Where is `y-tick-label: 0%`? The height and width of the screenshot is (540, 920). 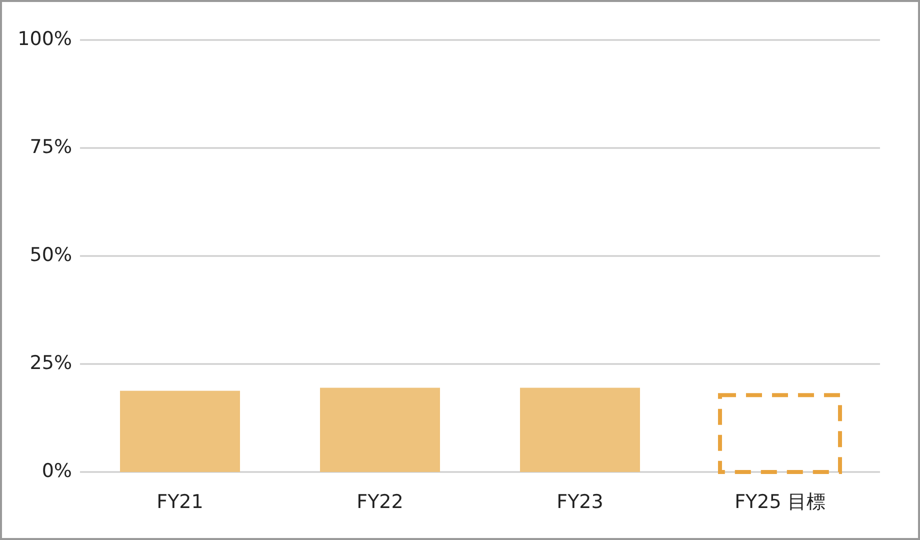 y-tick-label: 0% is located at coordinates (57, 471).